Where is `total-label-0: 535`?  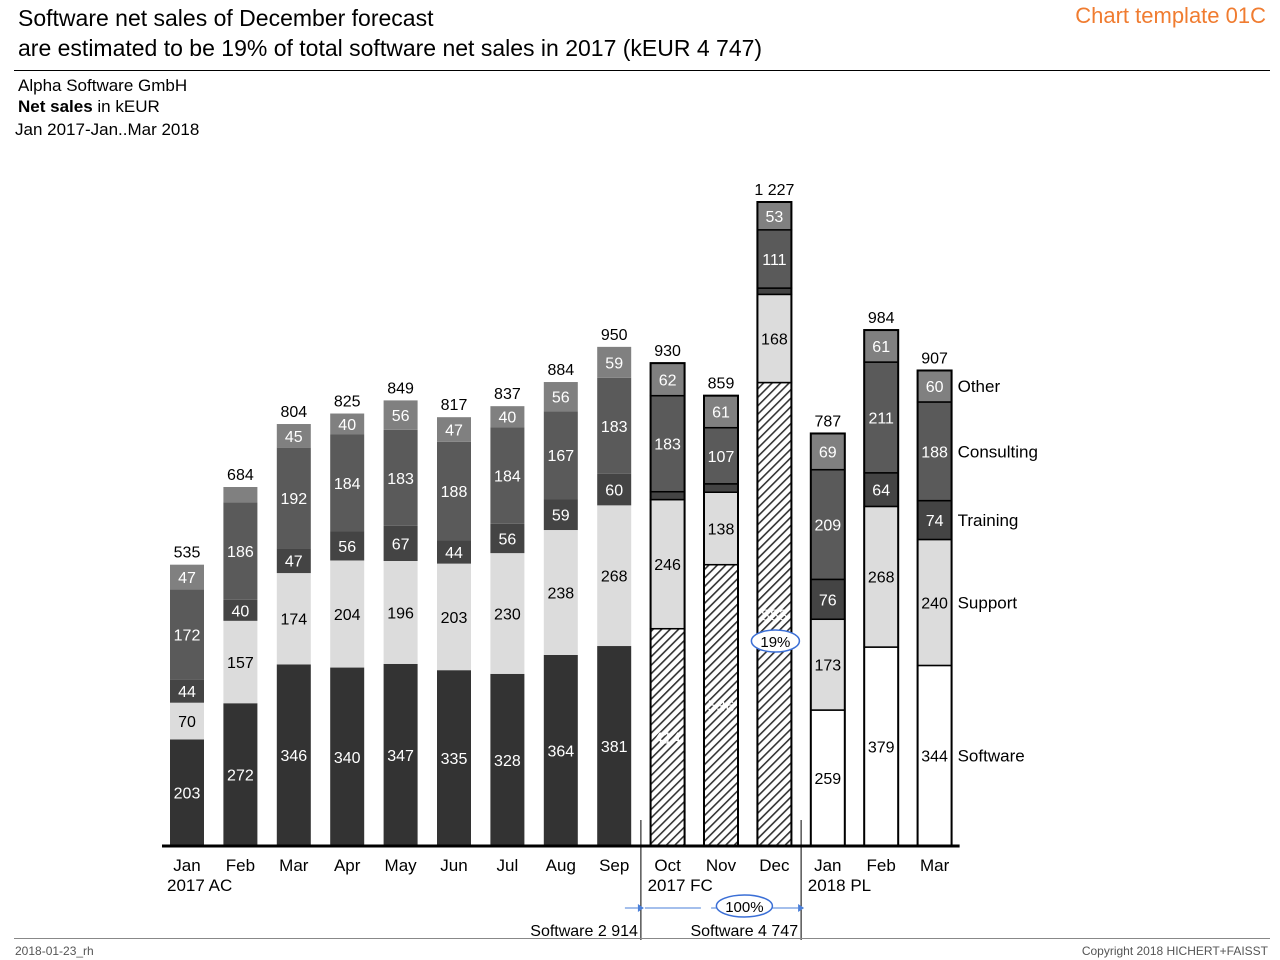 total-label-0: 535 is located at coordinates (187, 553).